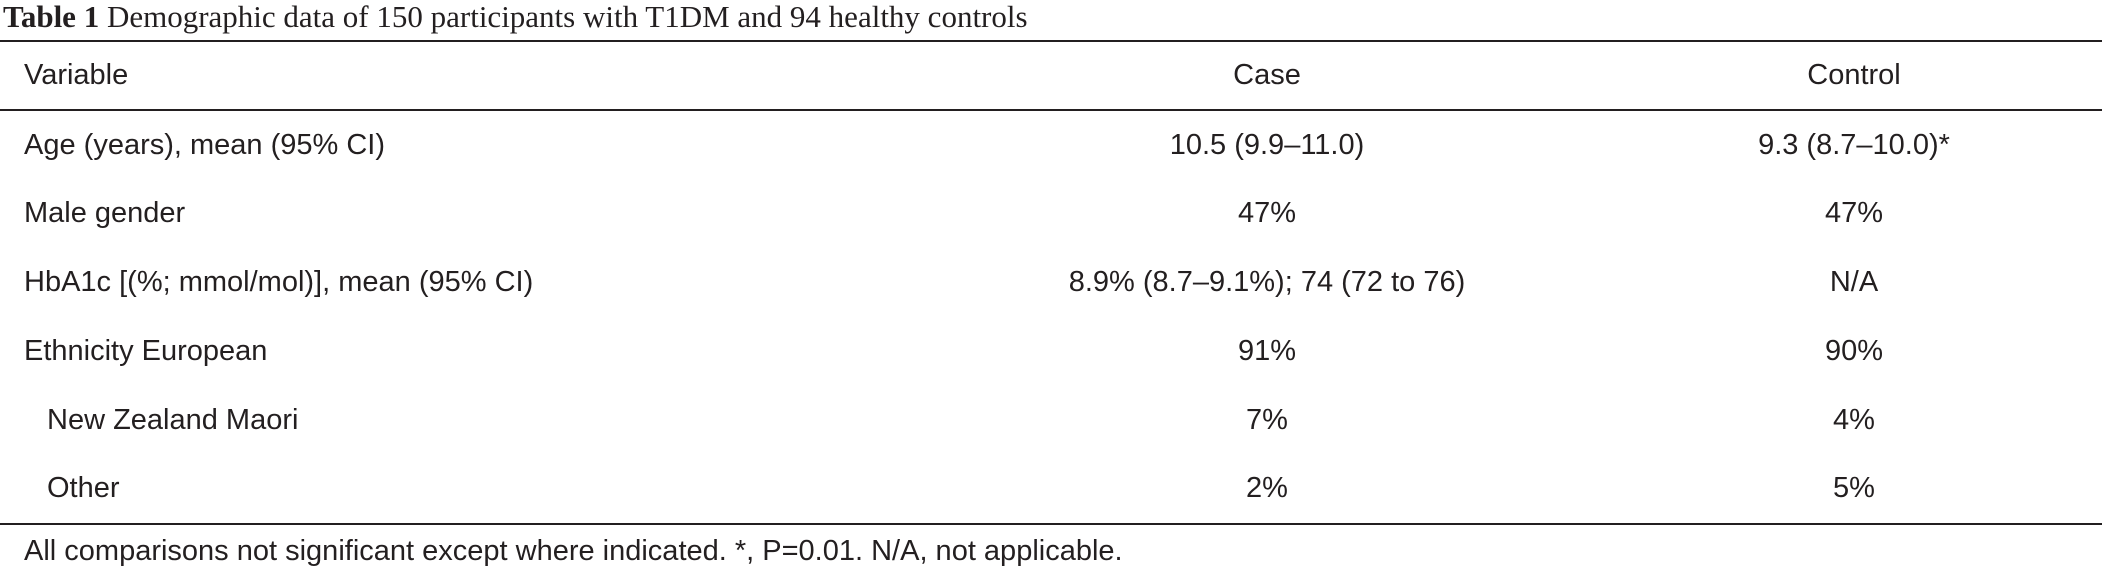 The image size is (2102, 572). I want to click on table-top-rule, so click(1051, 41).